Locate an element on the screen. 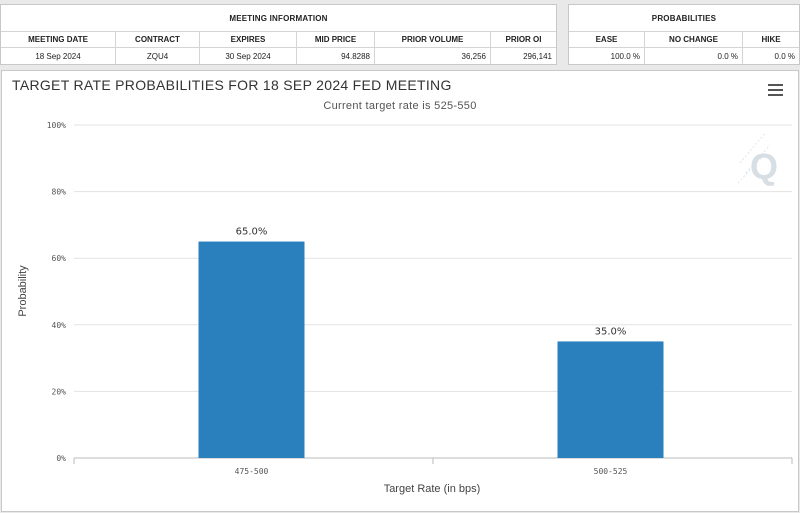 The image size is (800, 513). header-mid-price: MID PRICE is located at coordinates (336, 39).